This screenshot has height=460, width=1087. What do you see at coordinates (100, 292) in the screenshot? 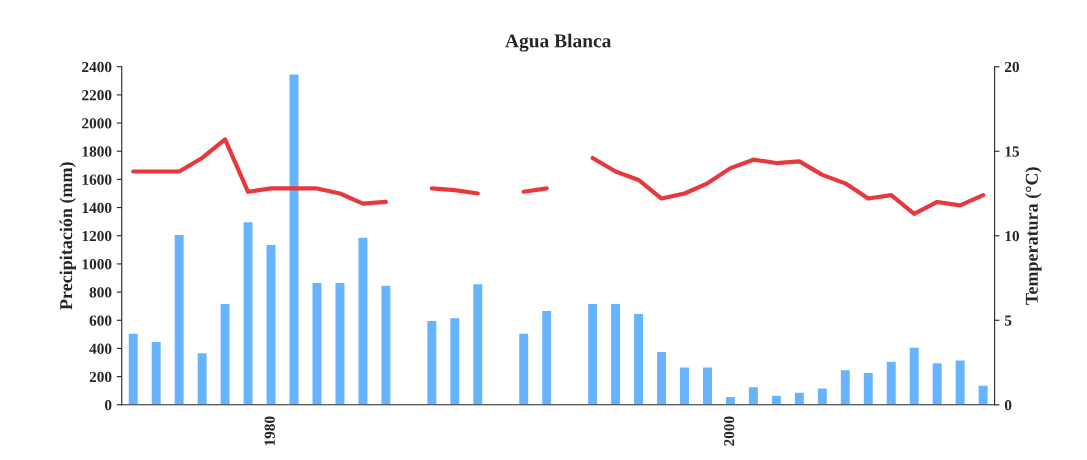
I see `y-tick-label: 800` at bounding box center [100, 292].